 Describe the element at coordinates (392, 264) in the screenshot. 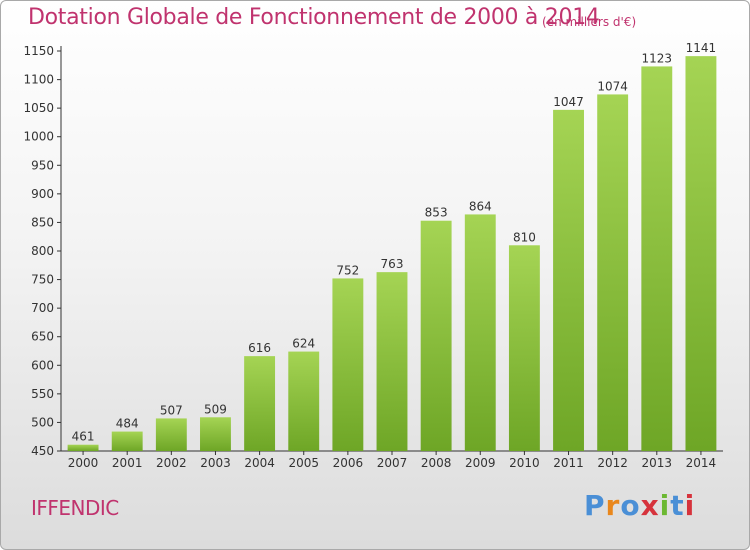

I see `data-label: 763` at that location.